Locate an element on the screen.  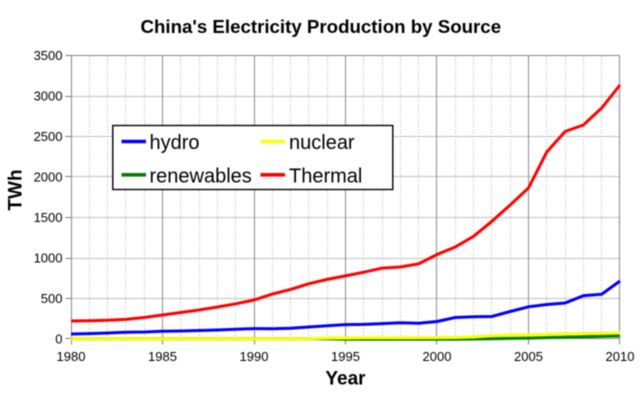
svg-text: 1980 is located at coordinates (71, 356).